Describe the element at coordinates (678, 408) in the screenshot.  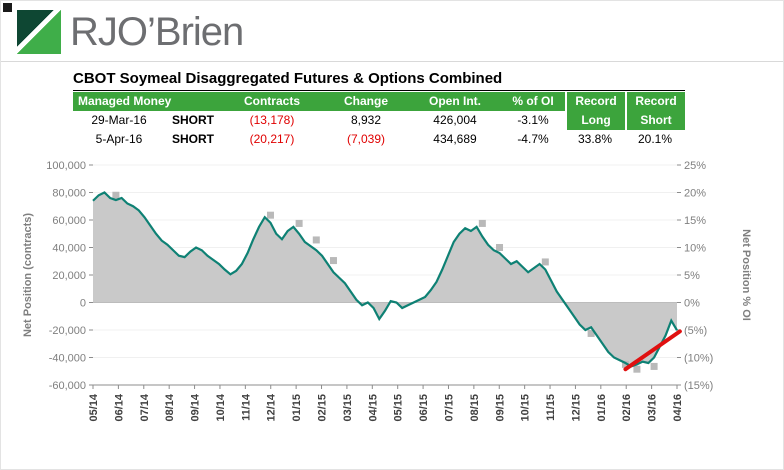
I see `x-axis-label: 04/16` at that location.